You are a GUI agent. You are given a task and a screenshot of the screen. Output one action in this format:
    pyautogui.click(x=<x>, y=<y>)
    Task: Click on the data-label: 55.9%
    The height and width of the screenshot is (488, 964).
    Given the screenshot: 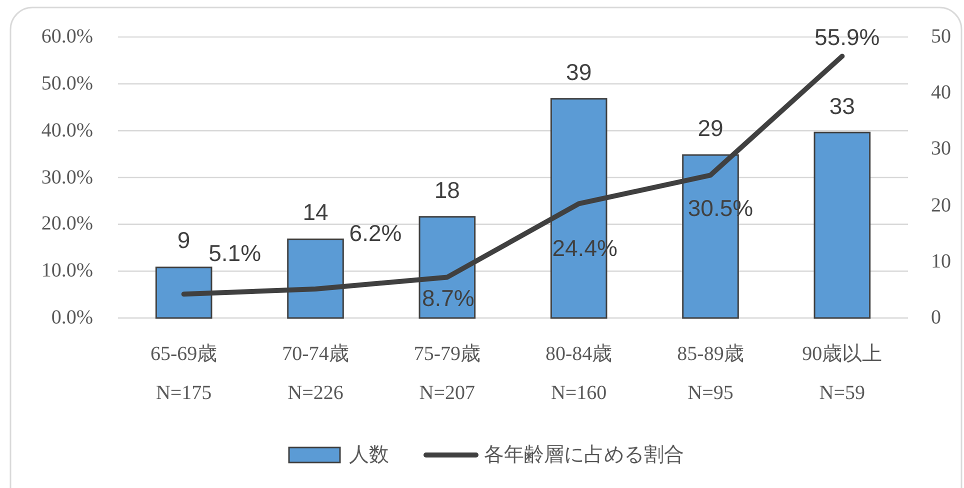 What is the action you would take?
    pyautogui.click(x=847, y=37)
    